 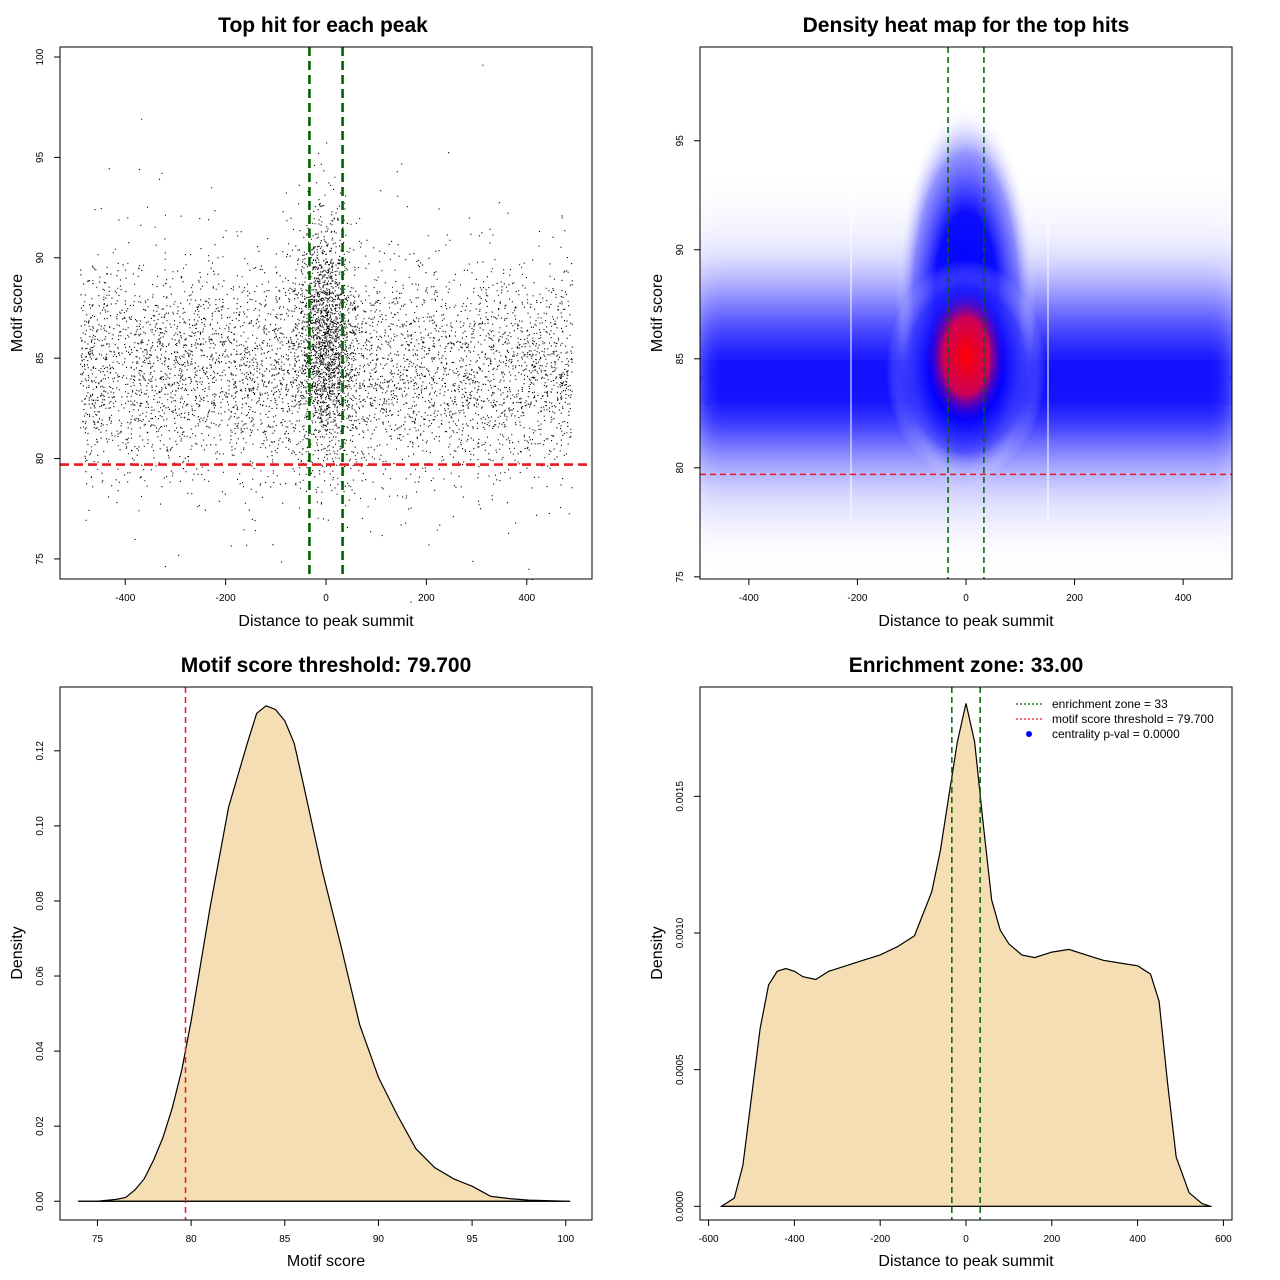 I want to click on scatter-x-tick-label: -200, so click(x=226, y=598).